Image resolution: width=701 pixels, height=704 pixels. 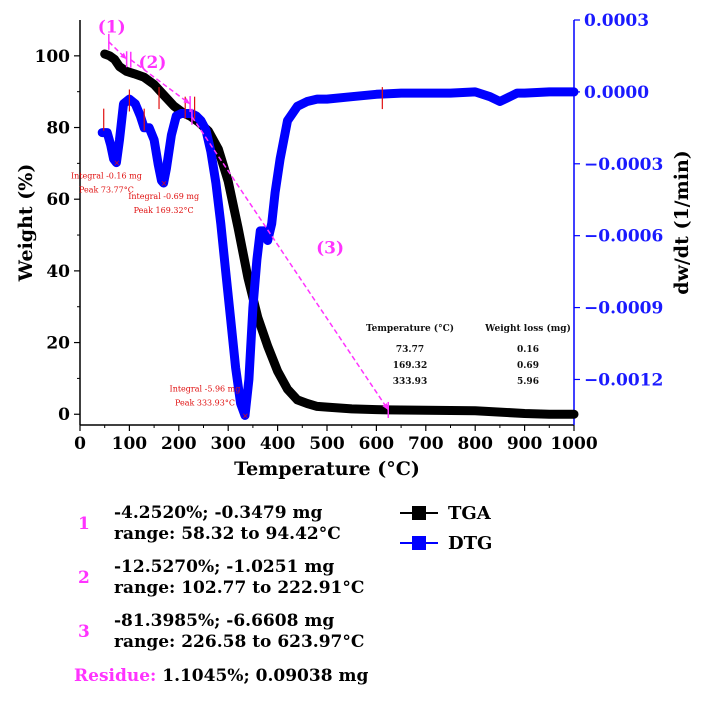 I want to click on y-right-axis-title: dw/dt (1/min), so click(x=682, y=222).